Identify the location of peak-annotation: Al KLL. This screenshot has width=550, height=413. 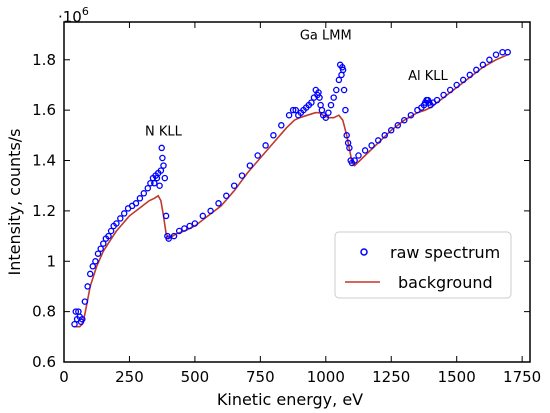
(428, 76).